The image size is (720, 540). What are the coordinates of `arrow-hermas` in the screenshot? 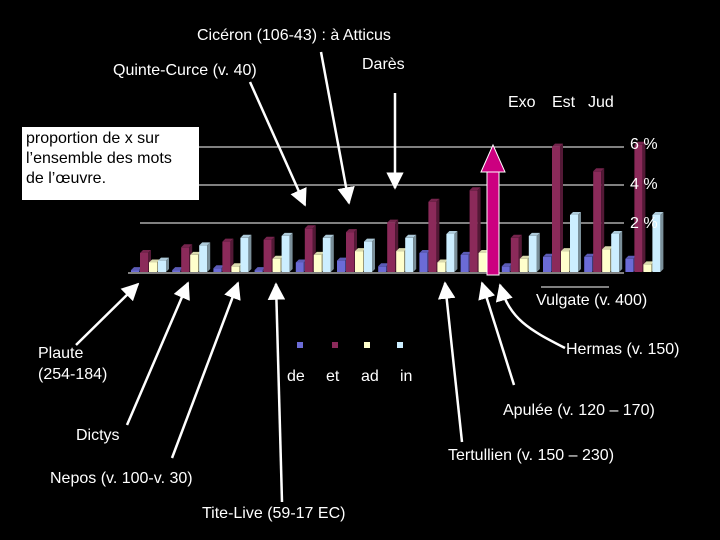 It's located at (530, 316).